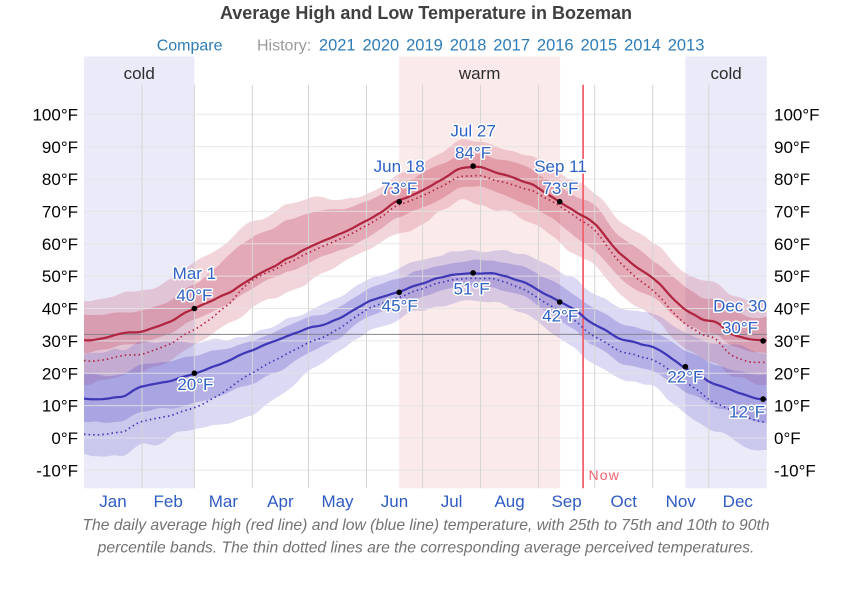 This screenshot has width=861, height=589. What do you see at coordinates (566, 501) in the screenshot?
I see `svg-text: Sep` at bounding box center [566, 501].